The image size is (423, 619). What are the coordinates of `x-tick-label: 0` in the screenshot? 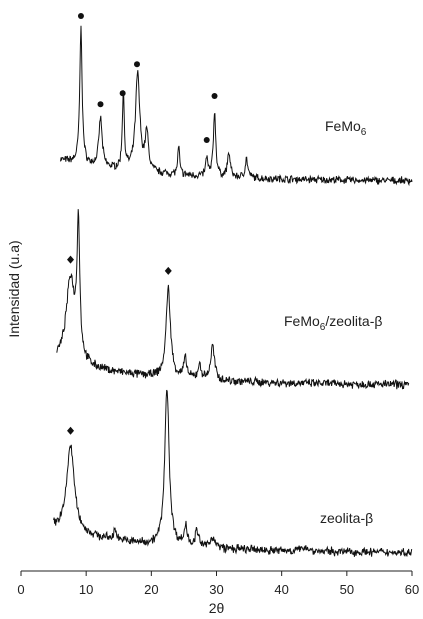 It's located at (20, 589).